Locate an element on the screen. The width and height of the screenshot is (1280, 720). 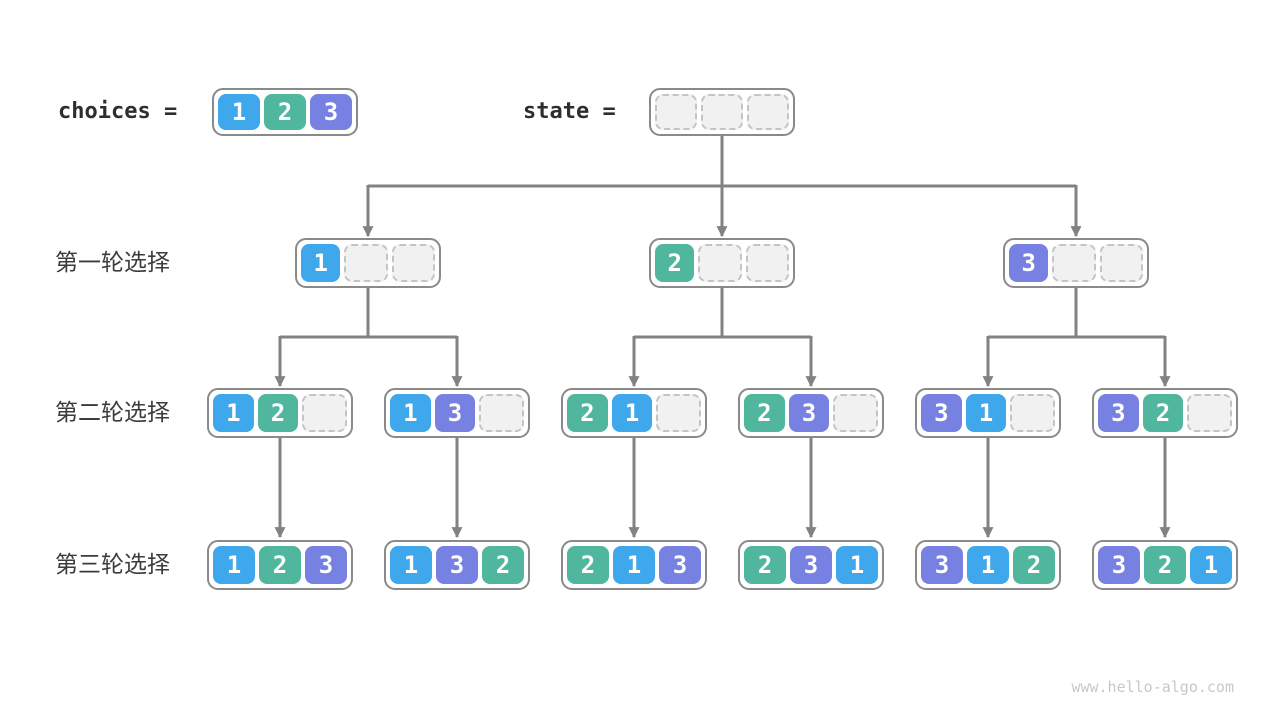
round3-state-132: 1 3 2 is located at coordinates (457, 565).